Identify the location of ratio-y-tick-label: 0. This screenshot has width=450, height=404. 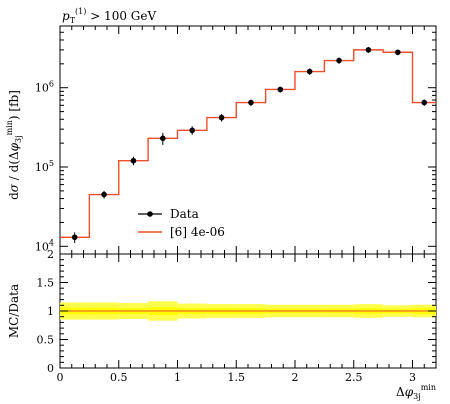
(50, 368).